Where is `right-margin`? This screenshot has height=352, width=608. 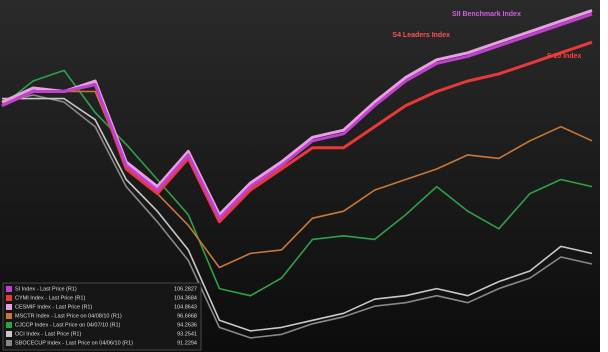 right-margin is located at coordinates (604, 176).